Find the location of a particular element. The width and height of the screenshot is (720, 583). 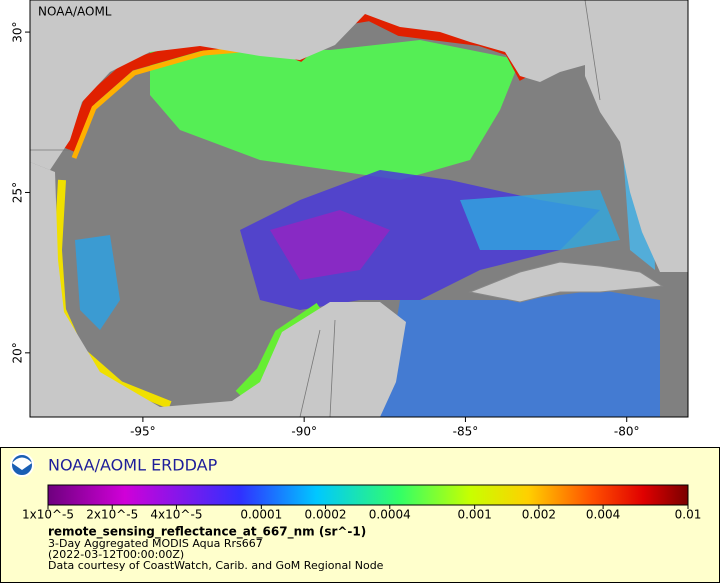

colorbar-tick-label: 4x10^-5 is located at coordinates (176, 515).